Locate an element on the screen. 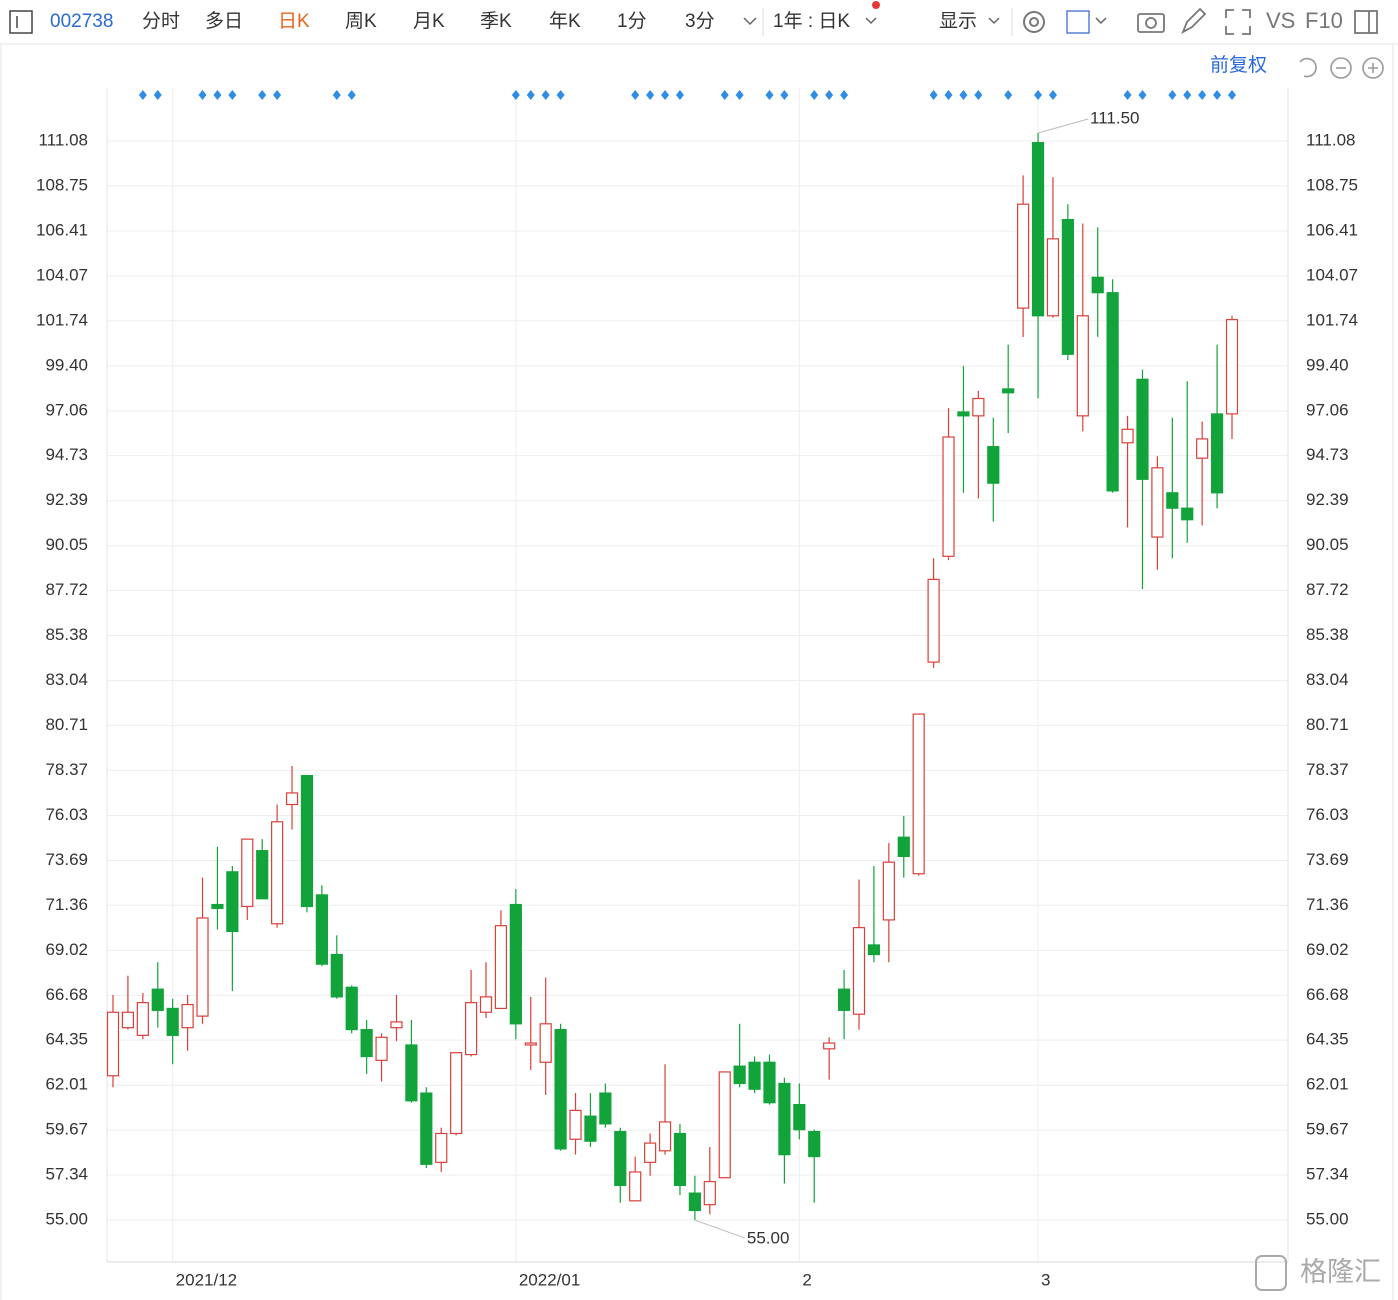 This screenshot has width=1398, height=1300. max-annotation: 111.50 is located at coordinates (1114, 118).